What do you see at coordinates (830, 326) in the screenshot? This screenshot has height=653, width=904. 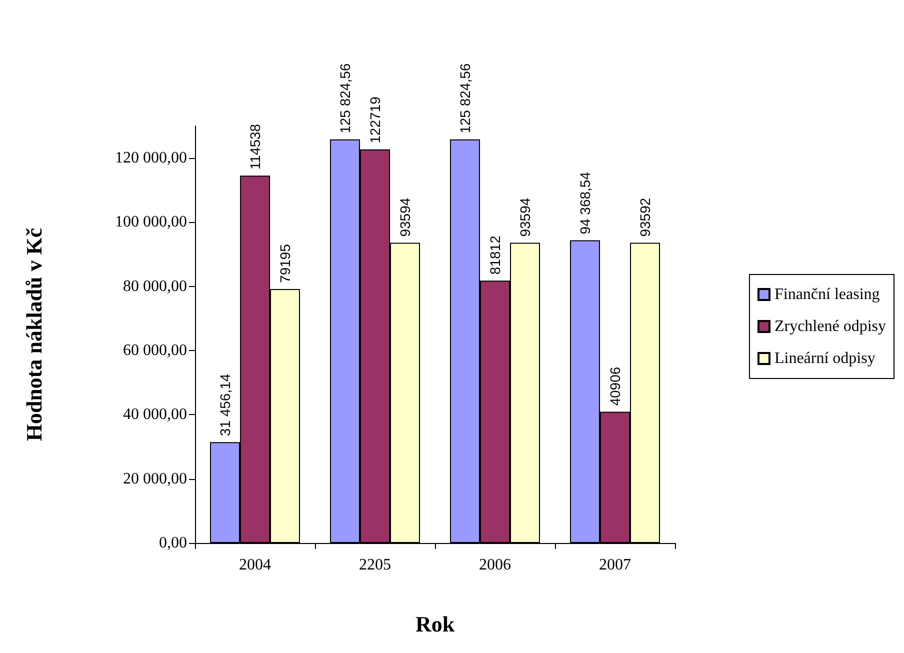 I see `legend-label: Zrychlené odpisy` at bounding box center [830, 326].